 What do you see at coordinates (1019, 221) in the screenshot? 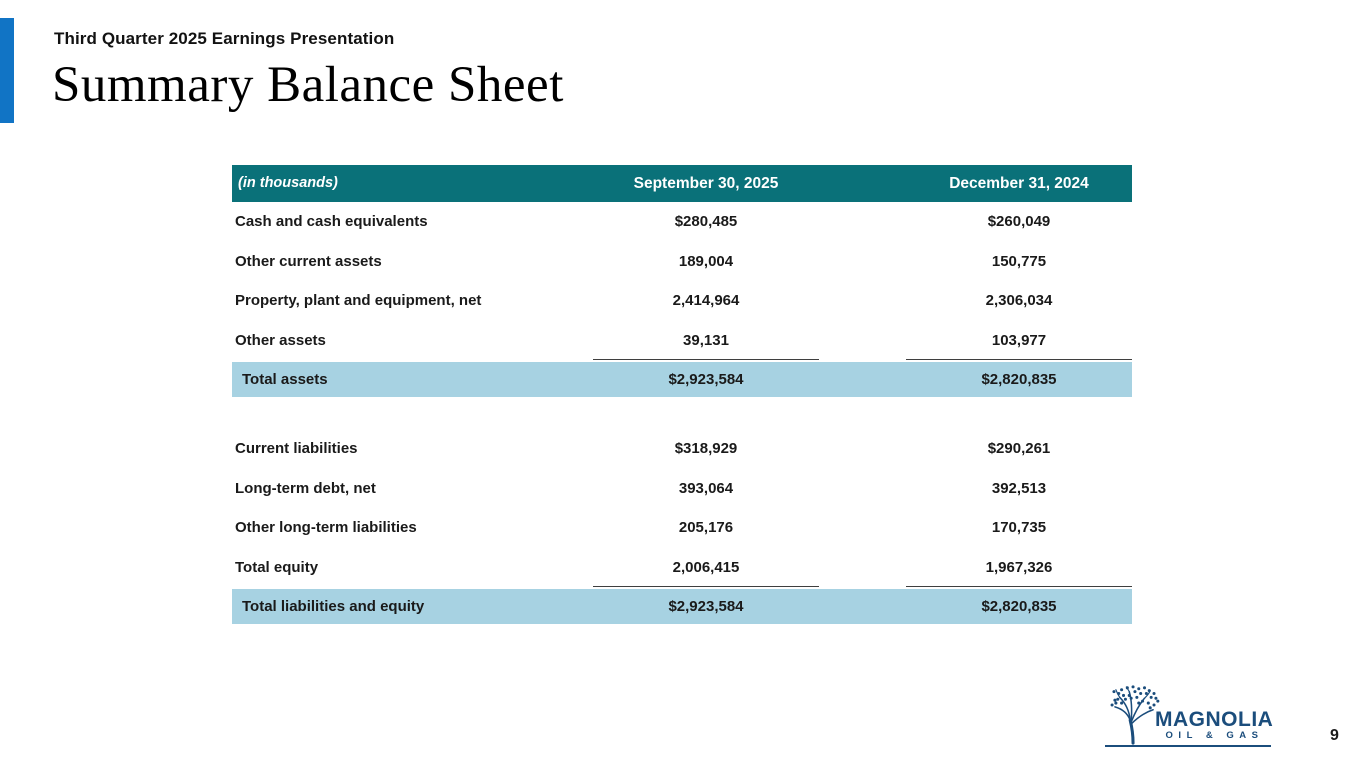
I see `row-value-dec-2024: $260,049` at bounding box center [1019, 221].